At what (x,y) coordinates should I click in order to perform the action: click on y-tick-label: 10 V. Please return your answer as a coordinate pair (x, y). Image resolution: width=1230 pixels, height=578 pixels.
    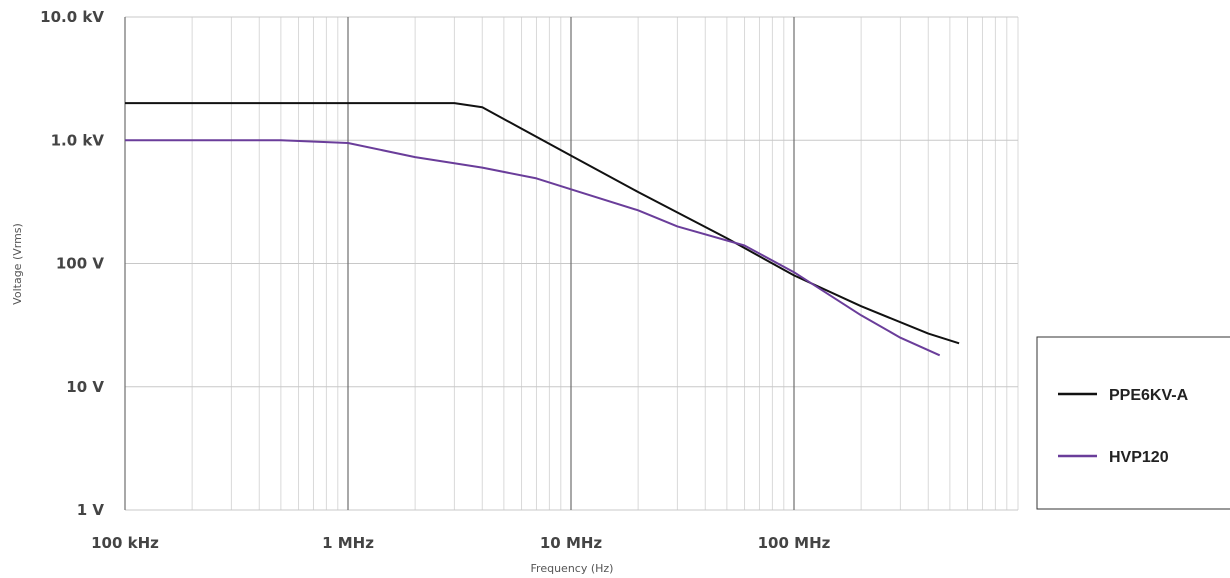
    Looking at the image, I should click on (85, 387).